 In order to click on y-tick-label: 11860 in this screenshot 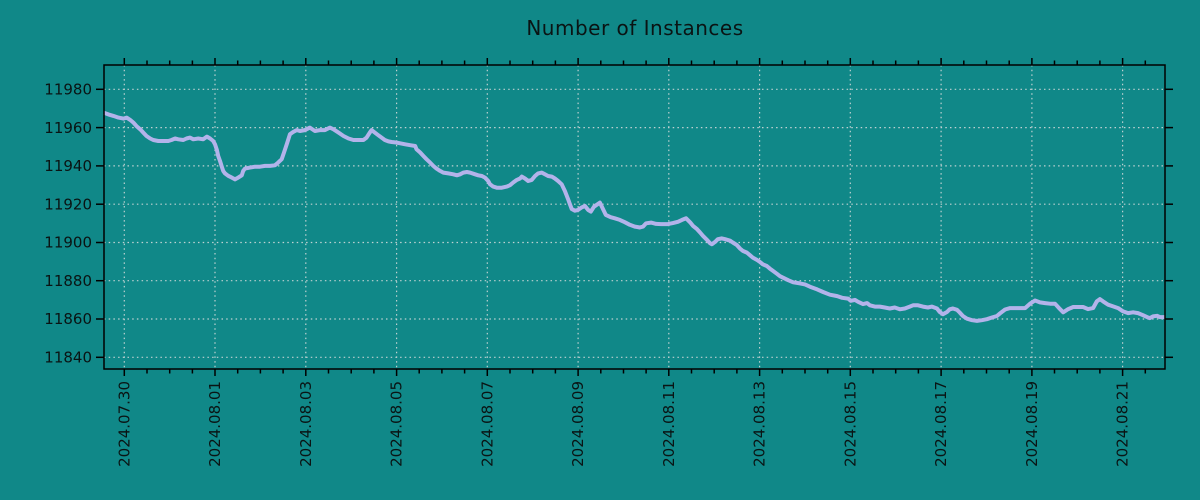, I will do `click(68, 319)`.